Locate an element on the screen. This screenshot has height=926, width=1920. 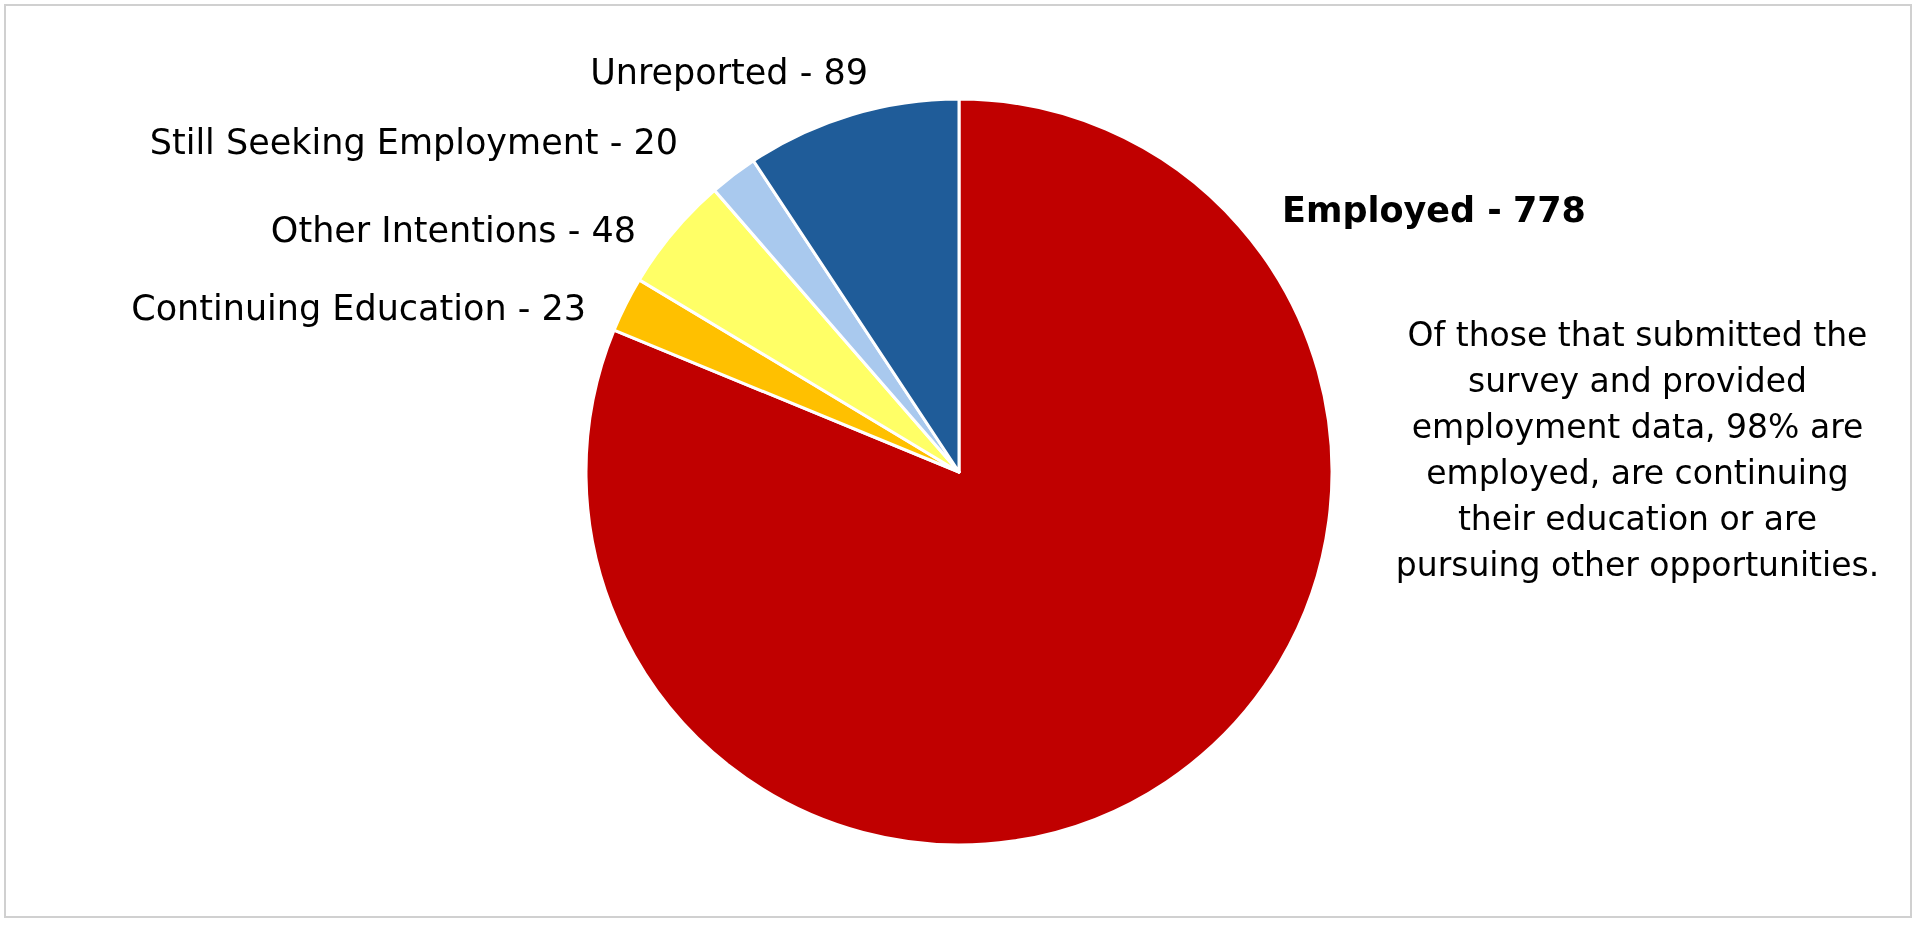
data-label: 23 is located at coordinates (563, 308).